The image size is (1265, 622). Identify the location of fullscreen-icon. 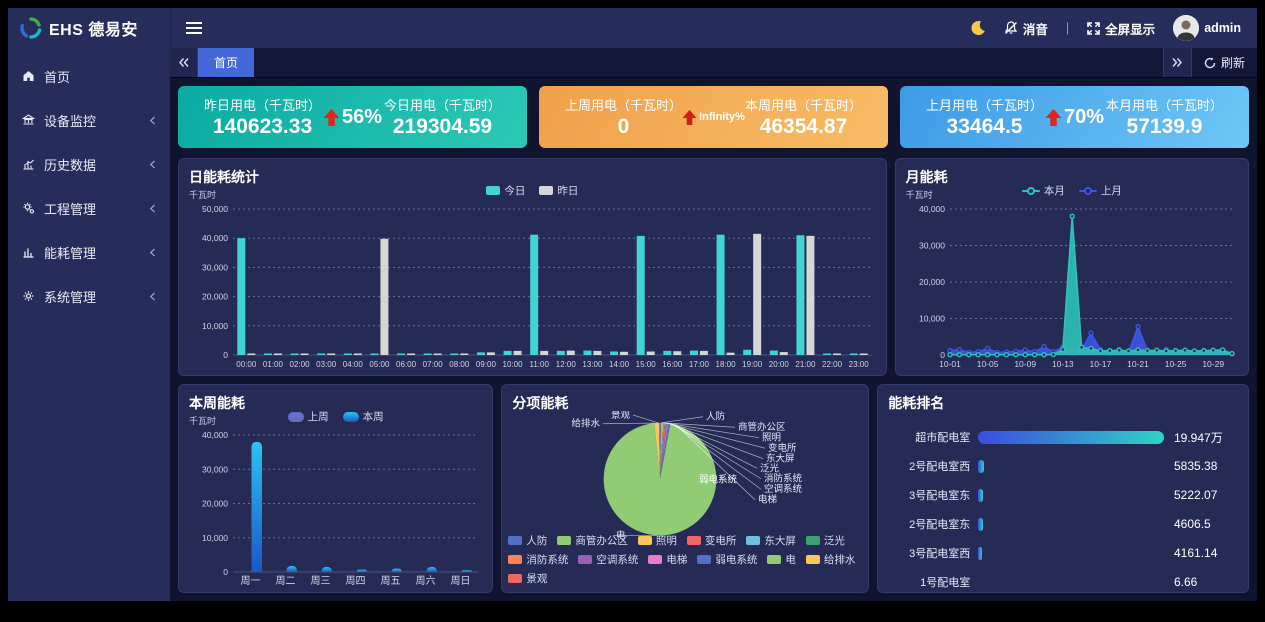
(1093, 28).